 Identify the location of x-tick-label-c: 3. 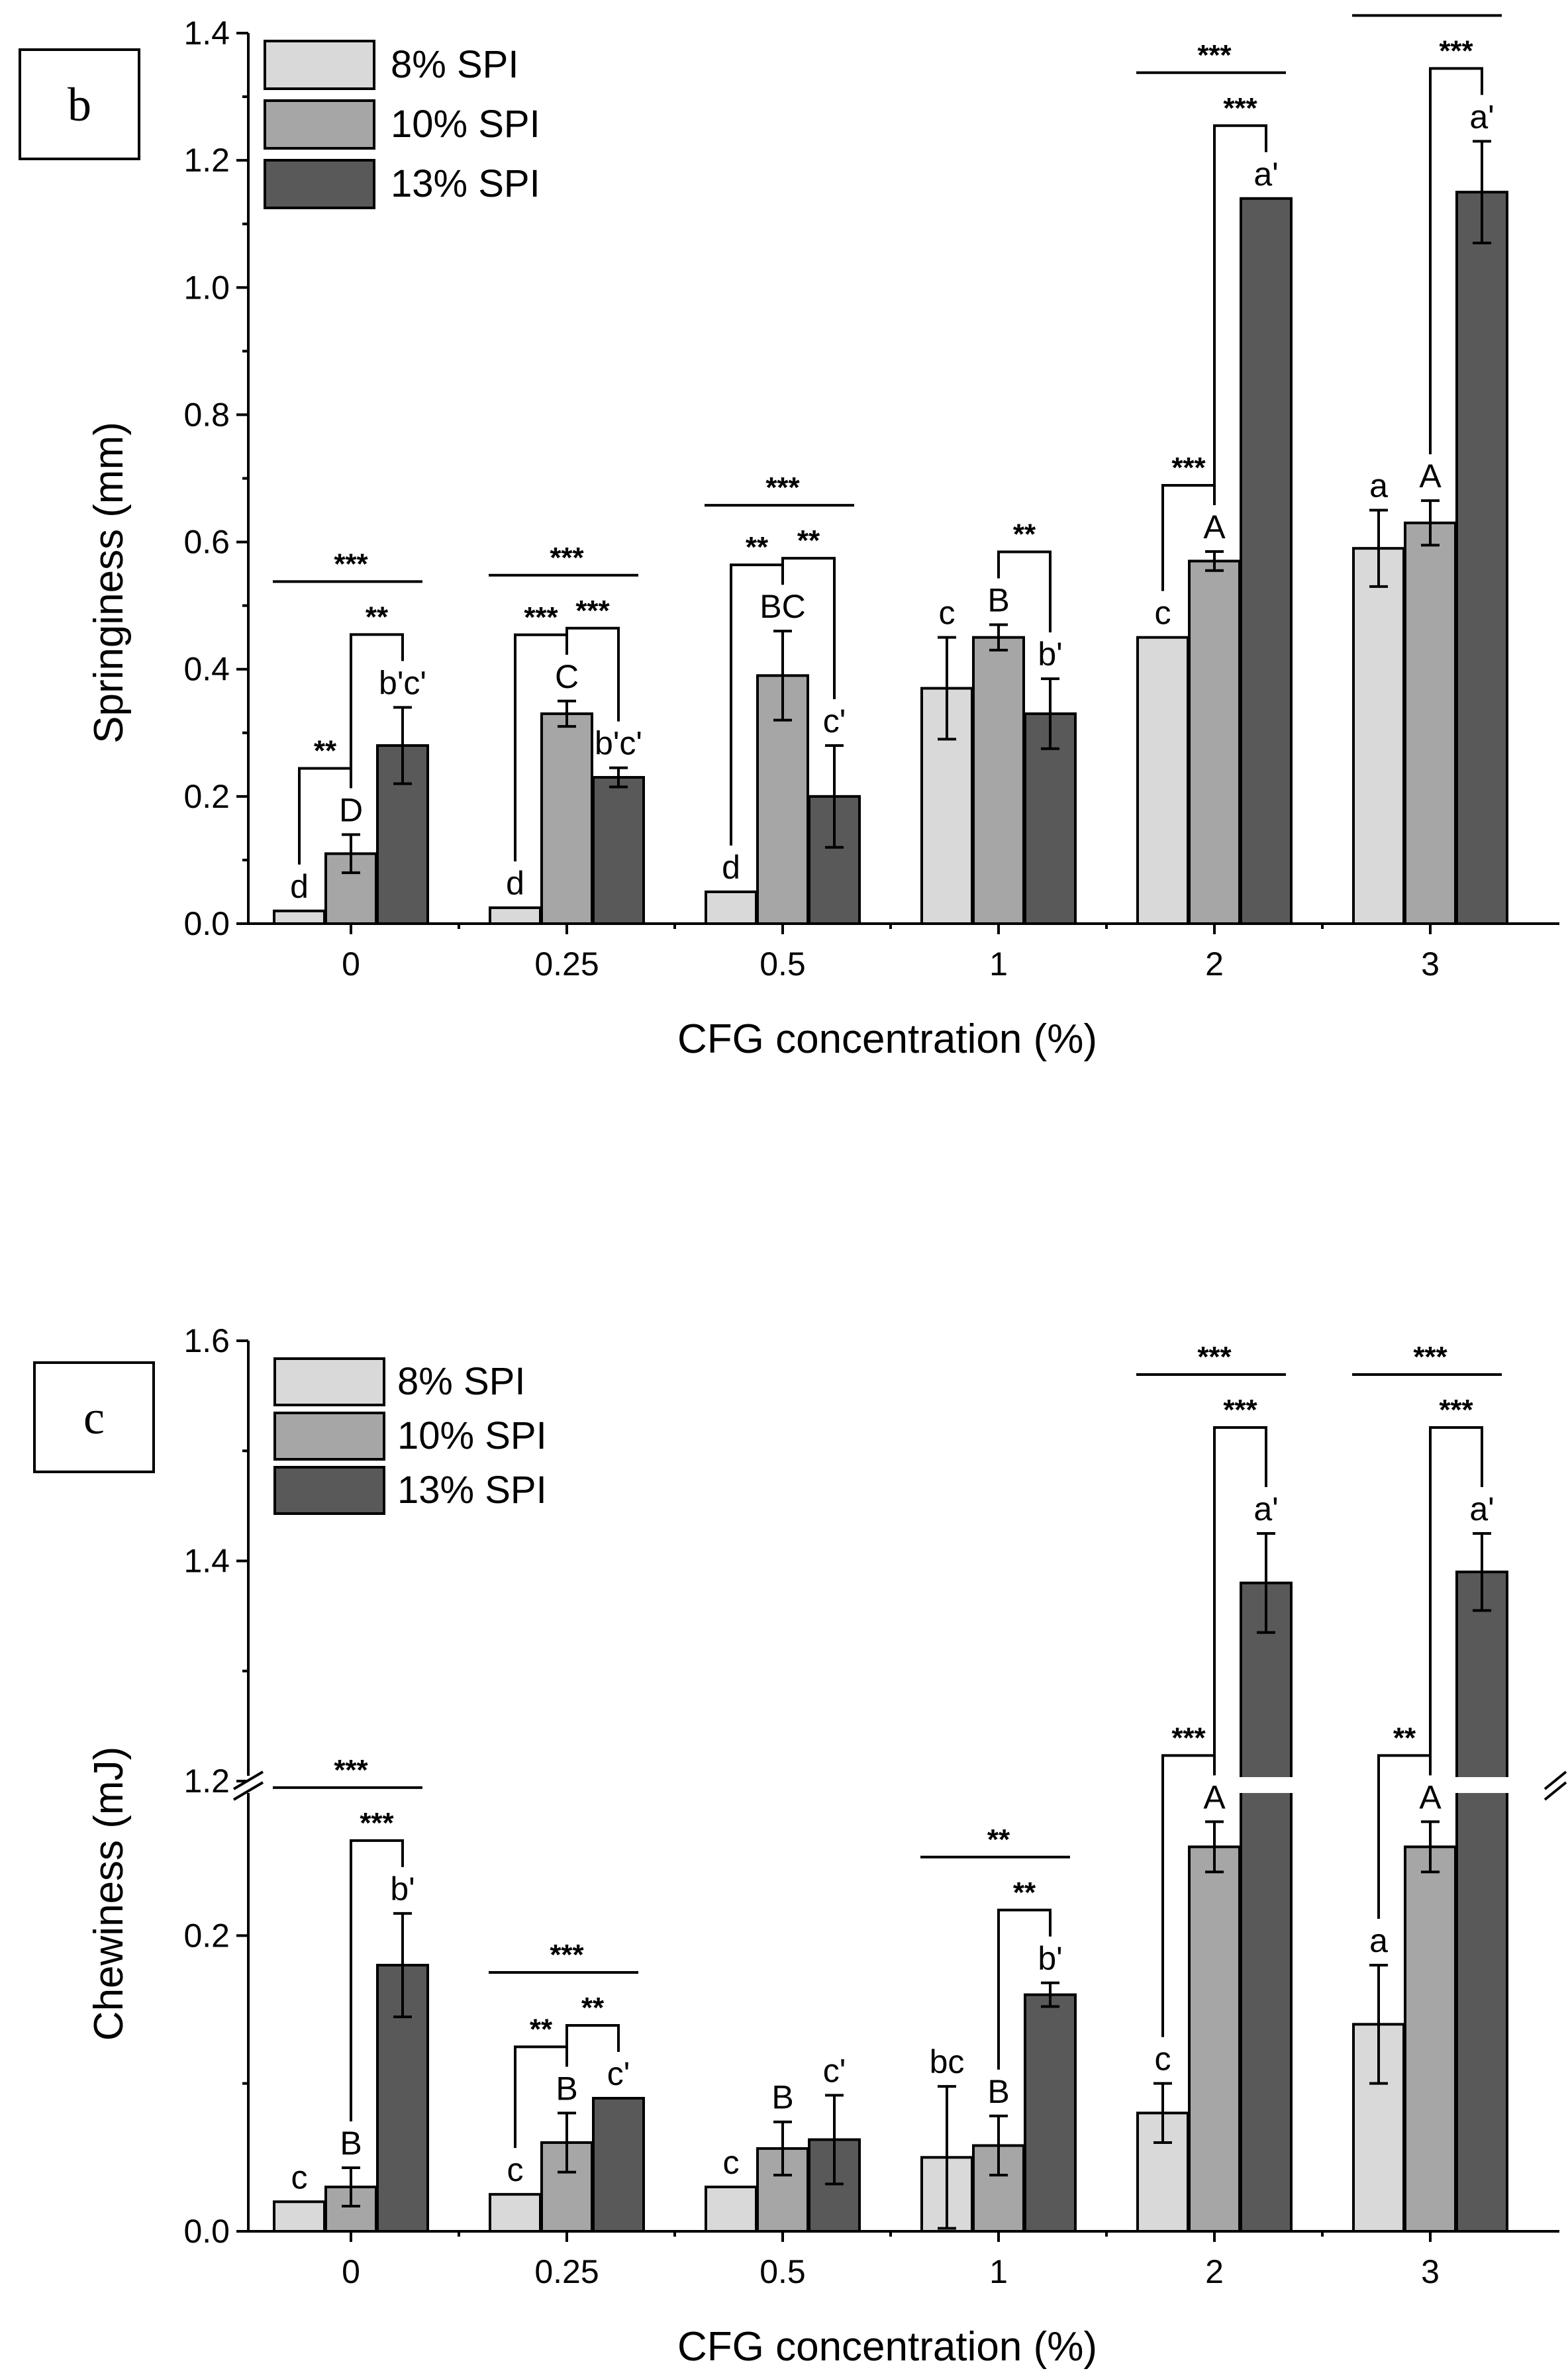
(1430, 2271).